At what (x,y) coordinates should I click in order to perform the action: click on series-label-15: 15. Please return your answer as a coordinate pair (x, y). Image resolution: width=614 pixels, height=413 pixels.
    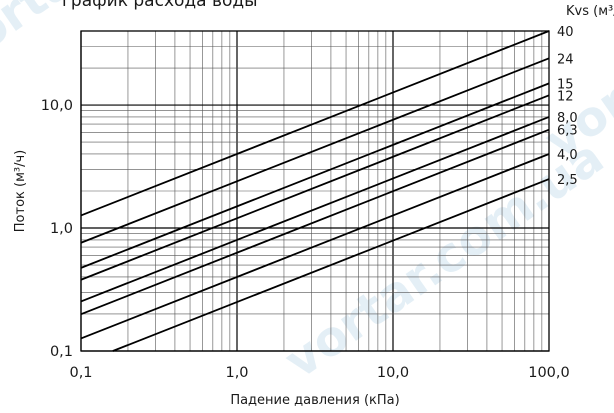
    Looking at the image, I should click on (565, 84).